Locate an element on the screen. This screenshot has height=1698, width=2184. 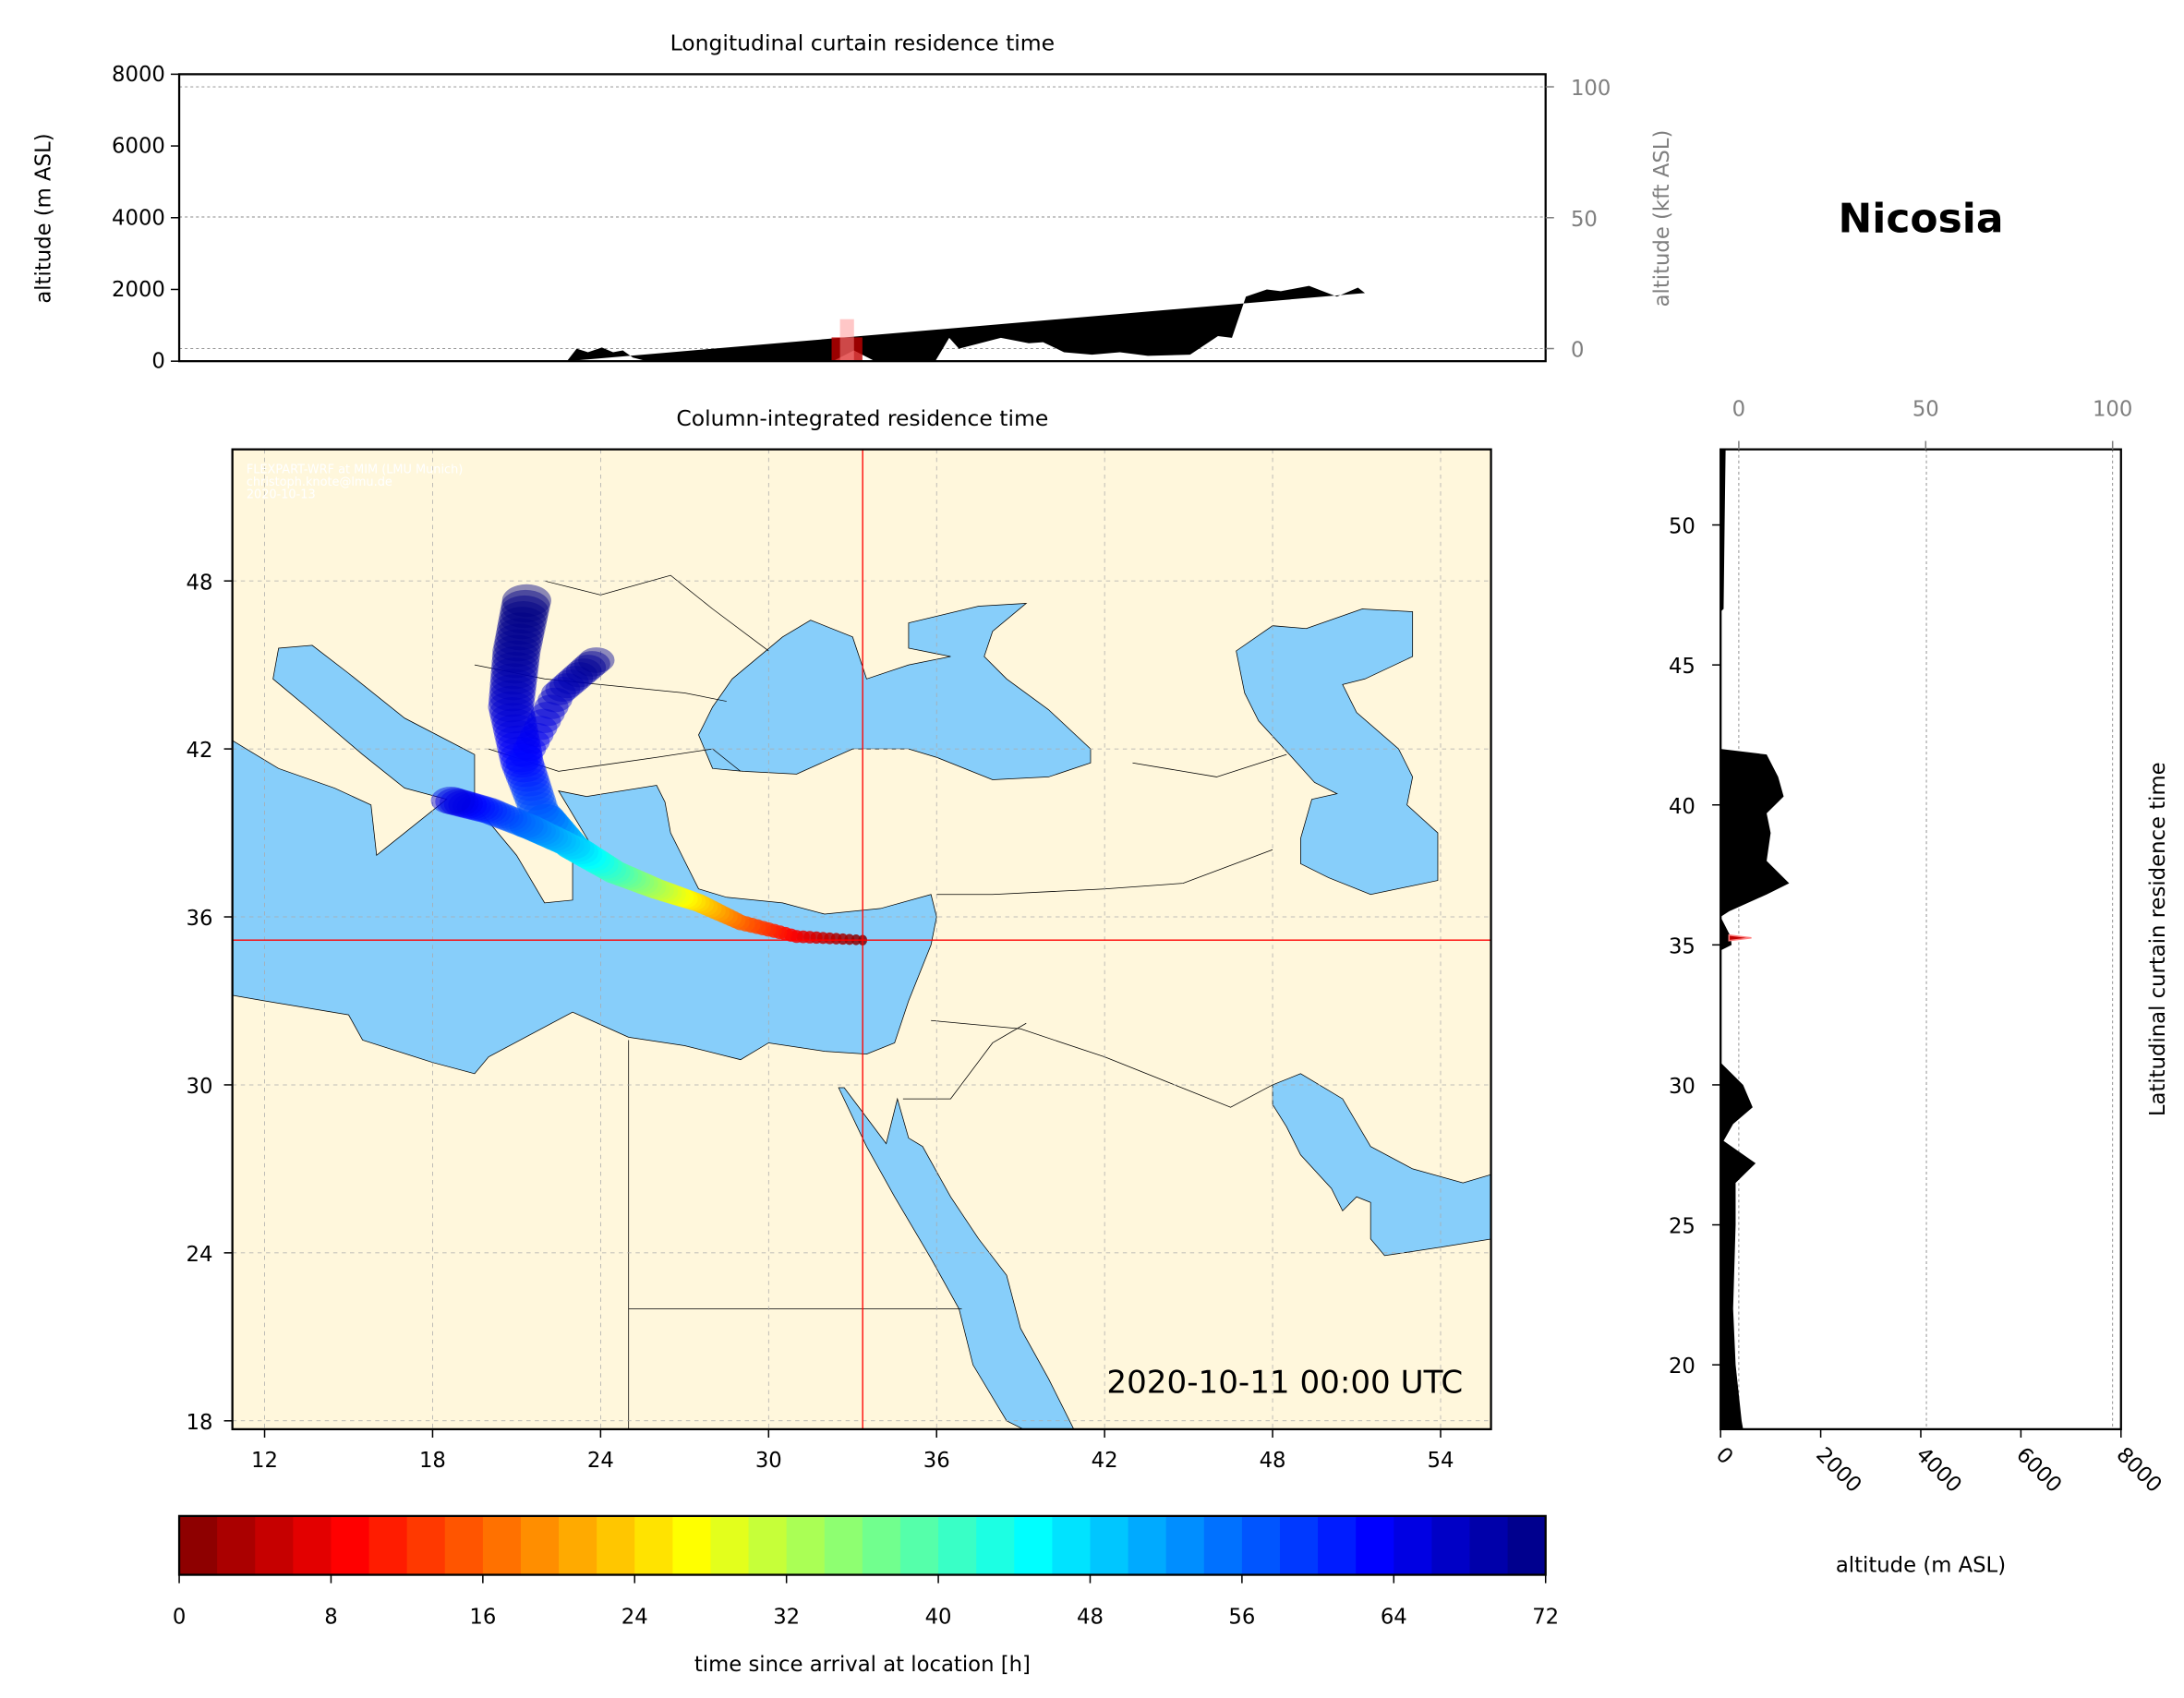
right-lat-tick-label: 40 is located at coordinates (1682, 807).